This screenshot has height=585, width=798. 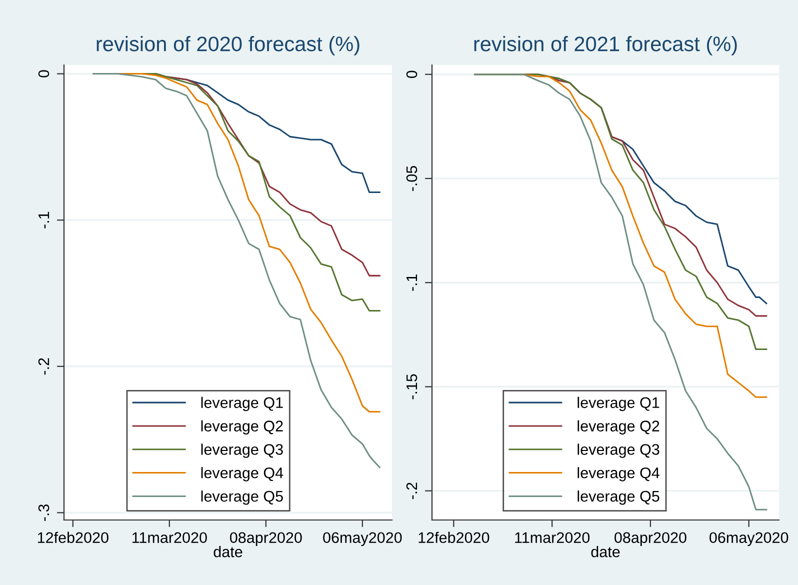 I want to click on y-tick-label: -.05, so click(x=412, y=178).